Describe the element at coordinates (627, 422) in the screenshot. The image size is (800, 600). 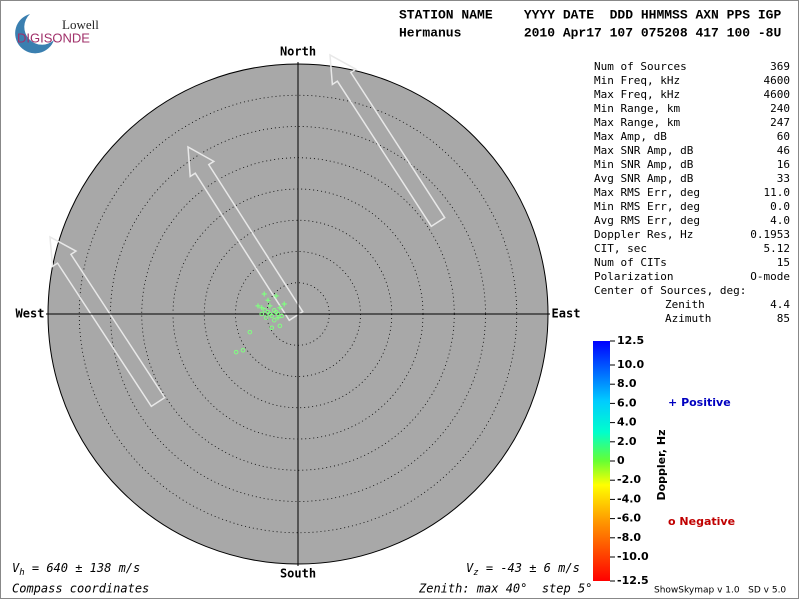
I see `colorbar-tick-label: 4.0` at that location.